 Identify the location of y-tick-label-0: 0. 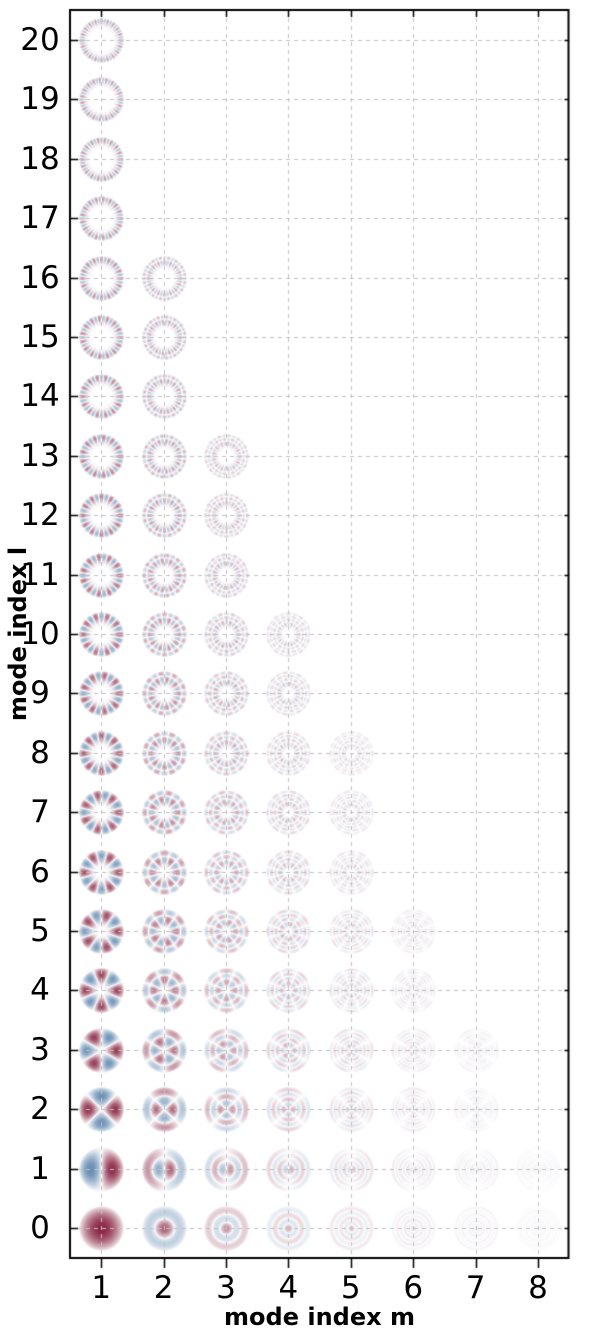
(40, 1228).